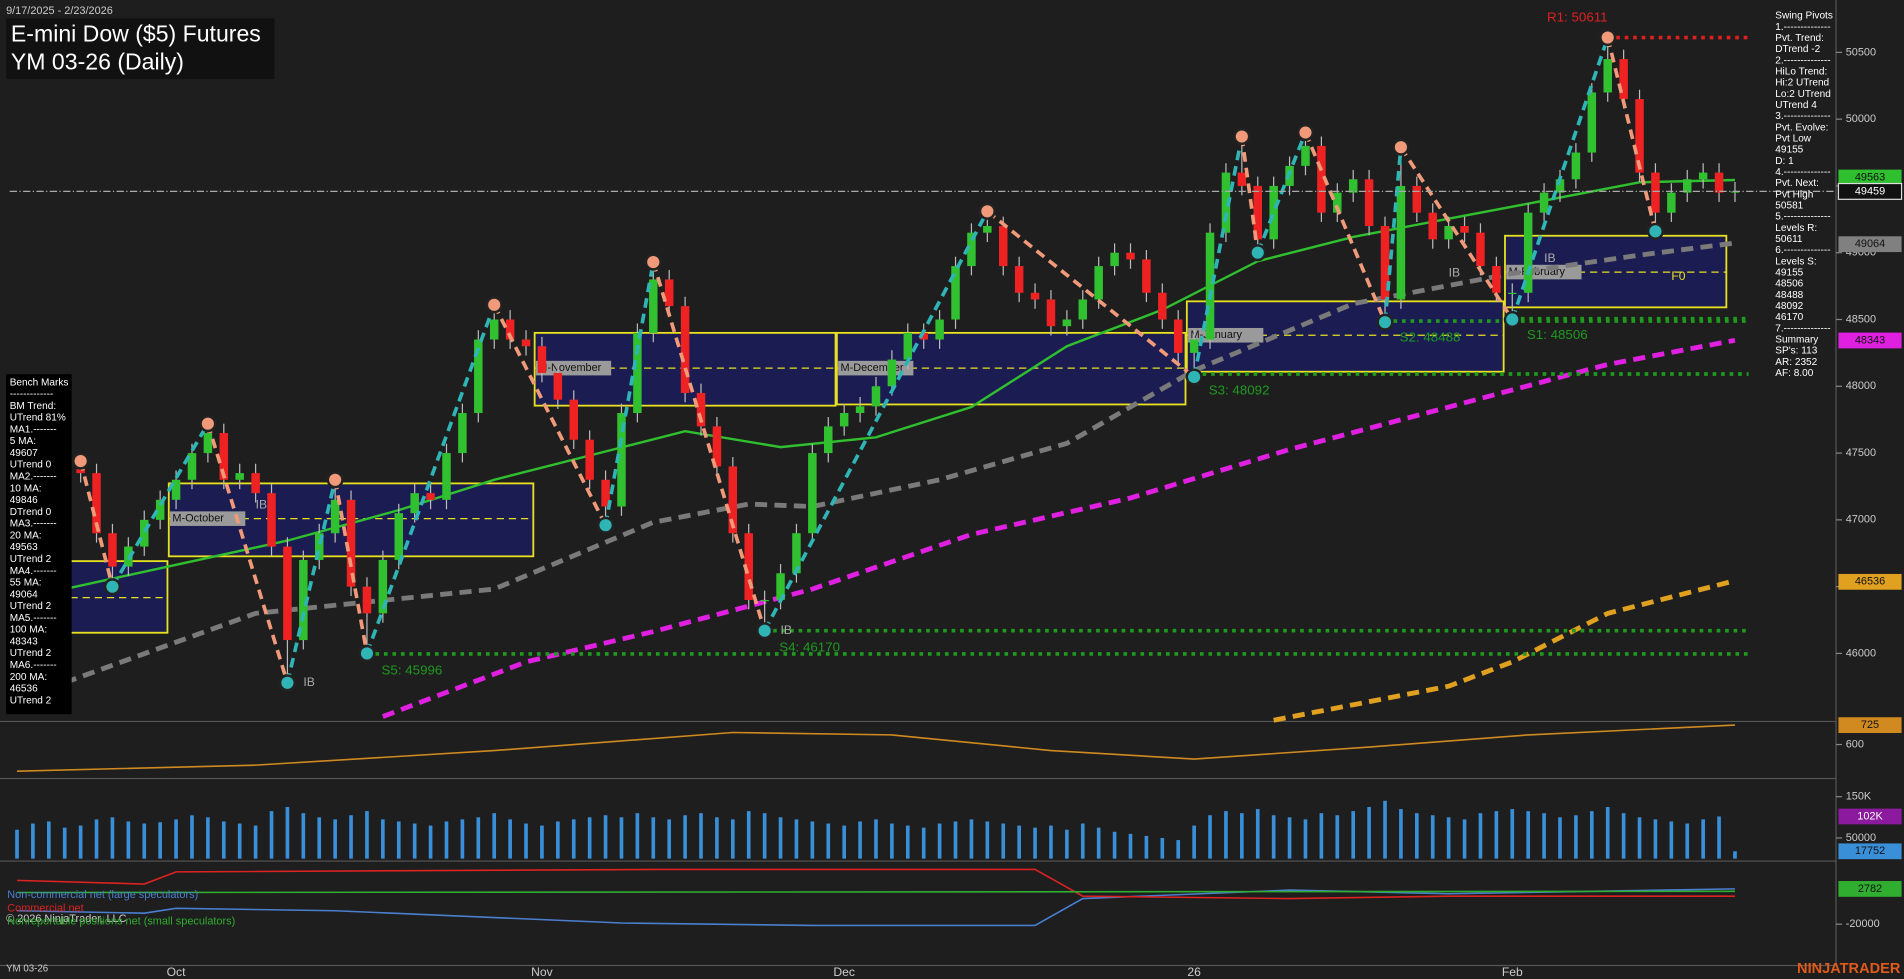  What do you see at coordinates (1796, 351) in the screenshot?
I see `swing-pivots-line: SP's: 113` at bounding box center [1796, 351].